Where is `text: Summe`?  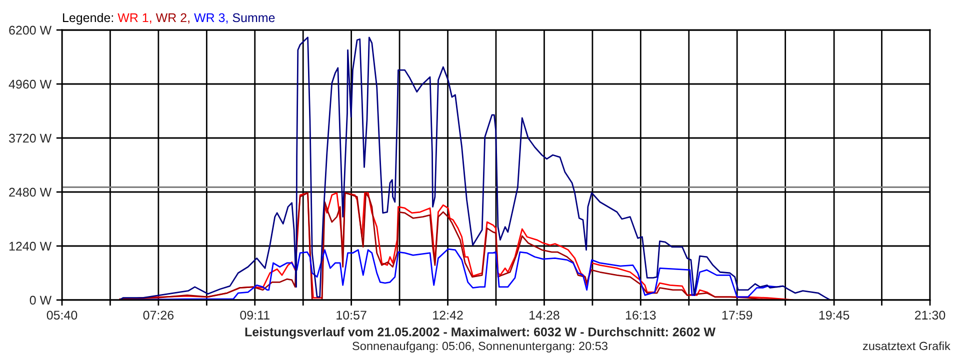
text: Summe is located at coordinates (253, 17).